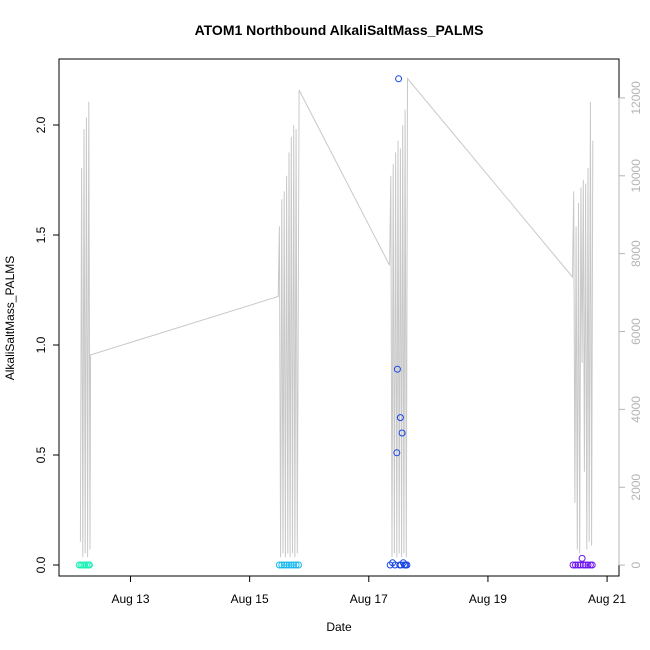  Describe the element at coordinates (10, 318) in the screenshot. I see `y-axis-label: AlkaliSaltMass_PALMS` at that location.